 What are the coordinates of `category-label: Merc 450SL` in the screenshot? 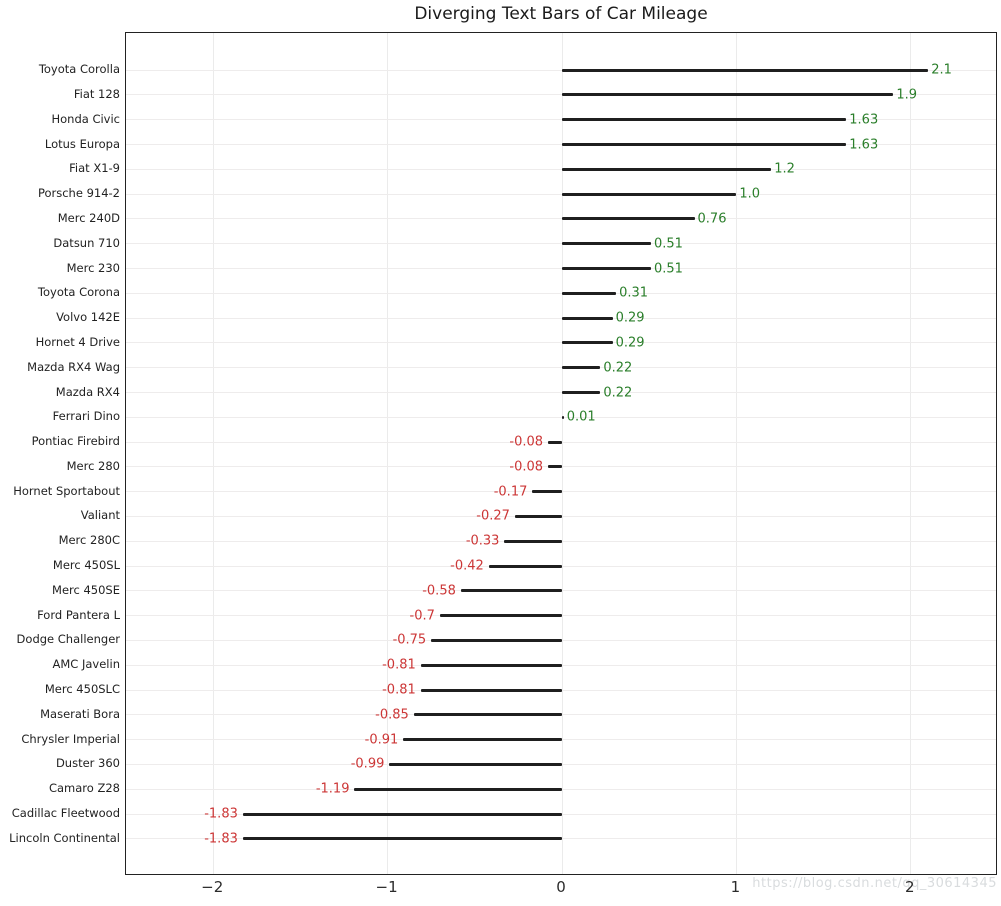 It's located at (86, 565).